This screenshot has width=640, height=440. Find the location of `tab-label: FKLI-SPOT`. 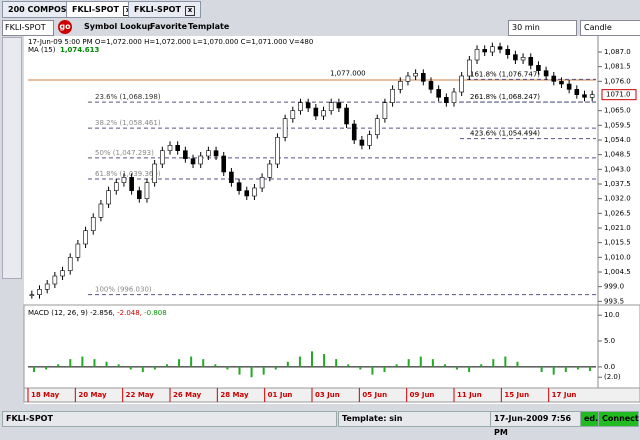

tab-label: FKLI-SPOT is located at coordinates (157, 9).